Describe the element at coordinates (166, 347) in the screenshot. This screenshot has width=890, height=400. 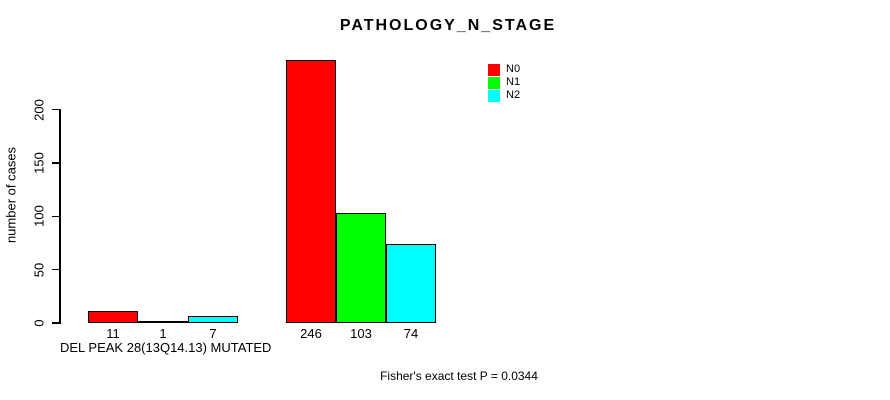
I see `x-category-label: DEL PEAK 28(13Q14.13) MUTATED` at that location.